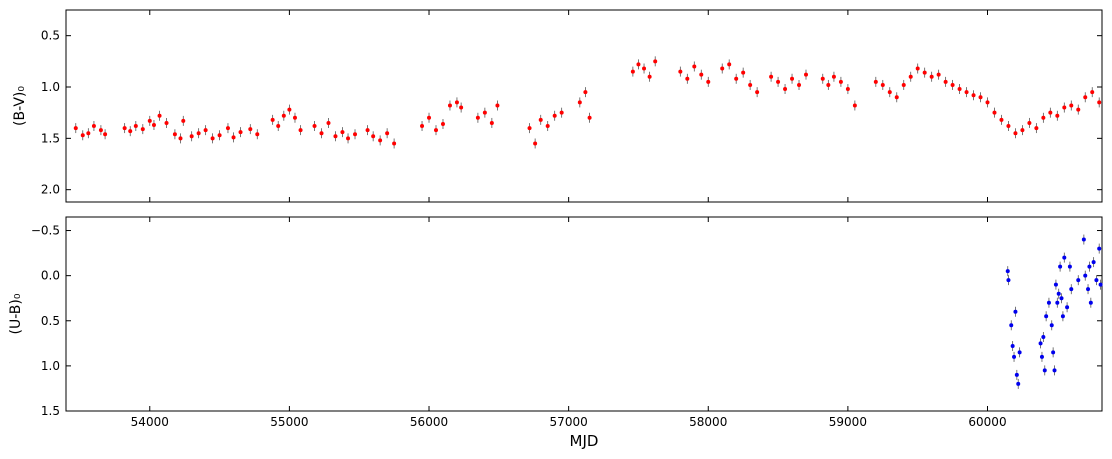  I want to click on ub-data-points, so click(1054, 311).